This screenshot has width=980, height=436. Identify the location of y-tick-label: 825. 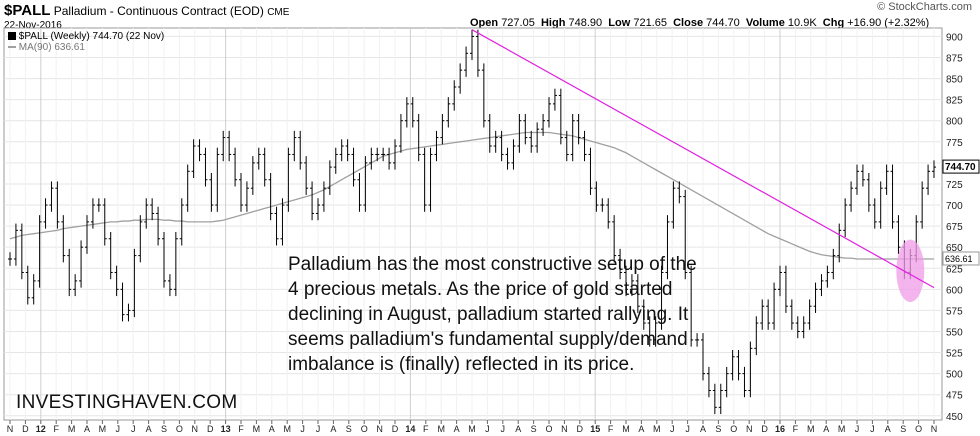
(954, 101).